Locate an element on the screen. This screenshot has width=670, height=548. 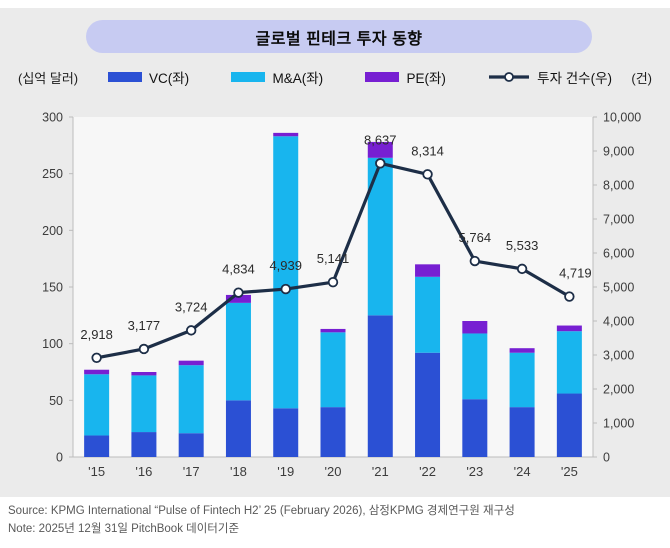
legend-item-label: M&A(좌) is located at coordinates (298, 78).